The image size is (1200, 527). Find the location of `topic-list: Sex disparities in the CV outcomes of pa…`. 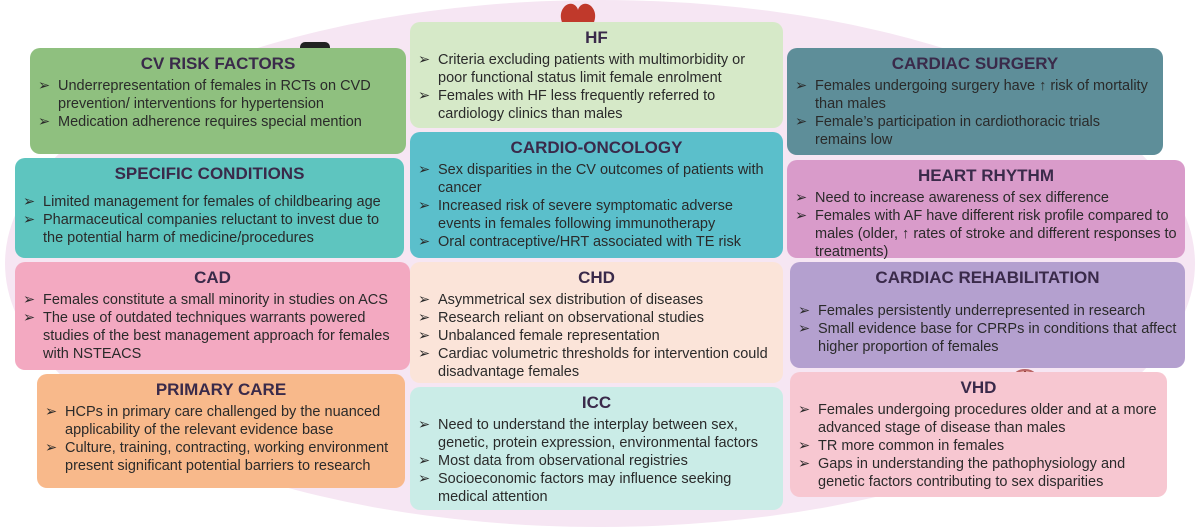

topic-list: Sex disparities in the CV outcomes of pa… is located at coordinates (596, 206).